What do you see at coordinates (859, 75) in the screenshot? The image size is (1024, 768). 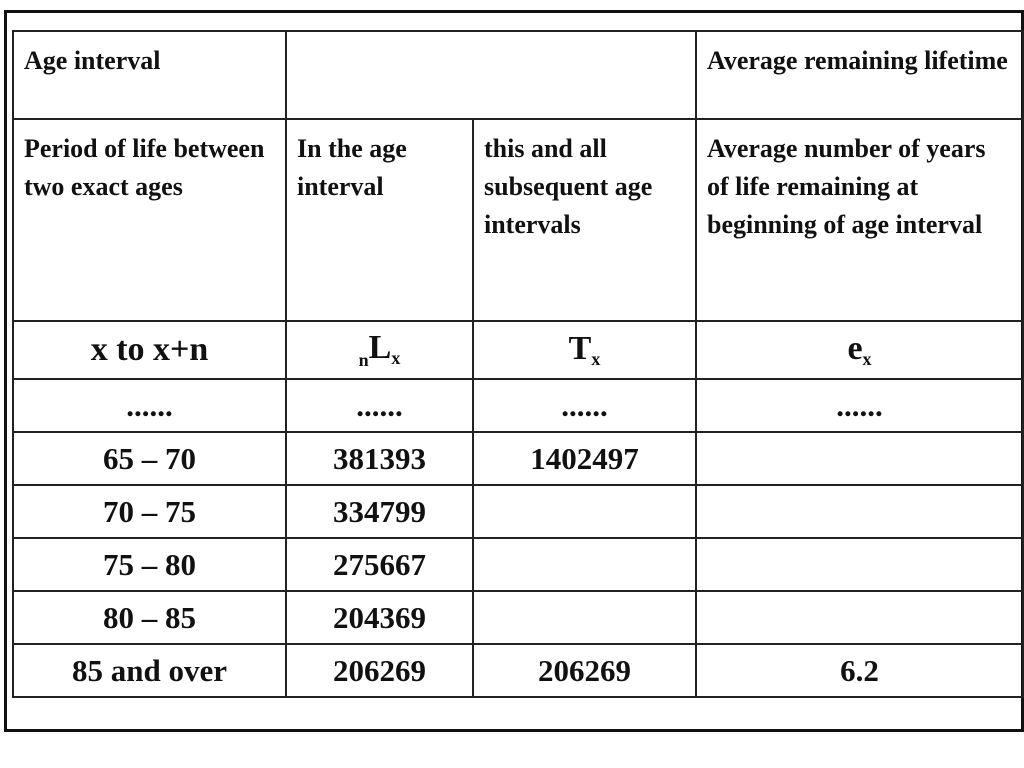 I see `header-cell: Average remaining lifetime` at bounding box center [859, 75].